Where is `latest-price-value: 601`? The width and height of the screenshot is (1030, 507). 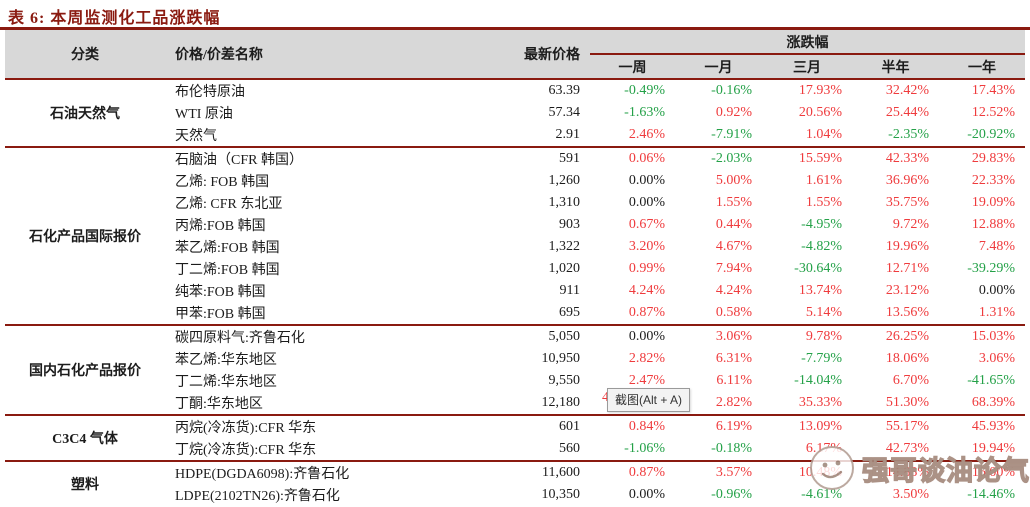
latest-price-value: 601 is located at coordinates (525, 426).